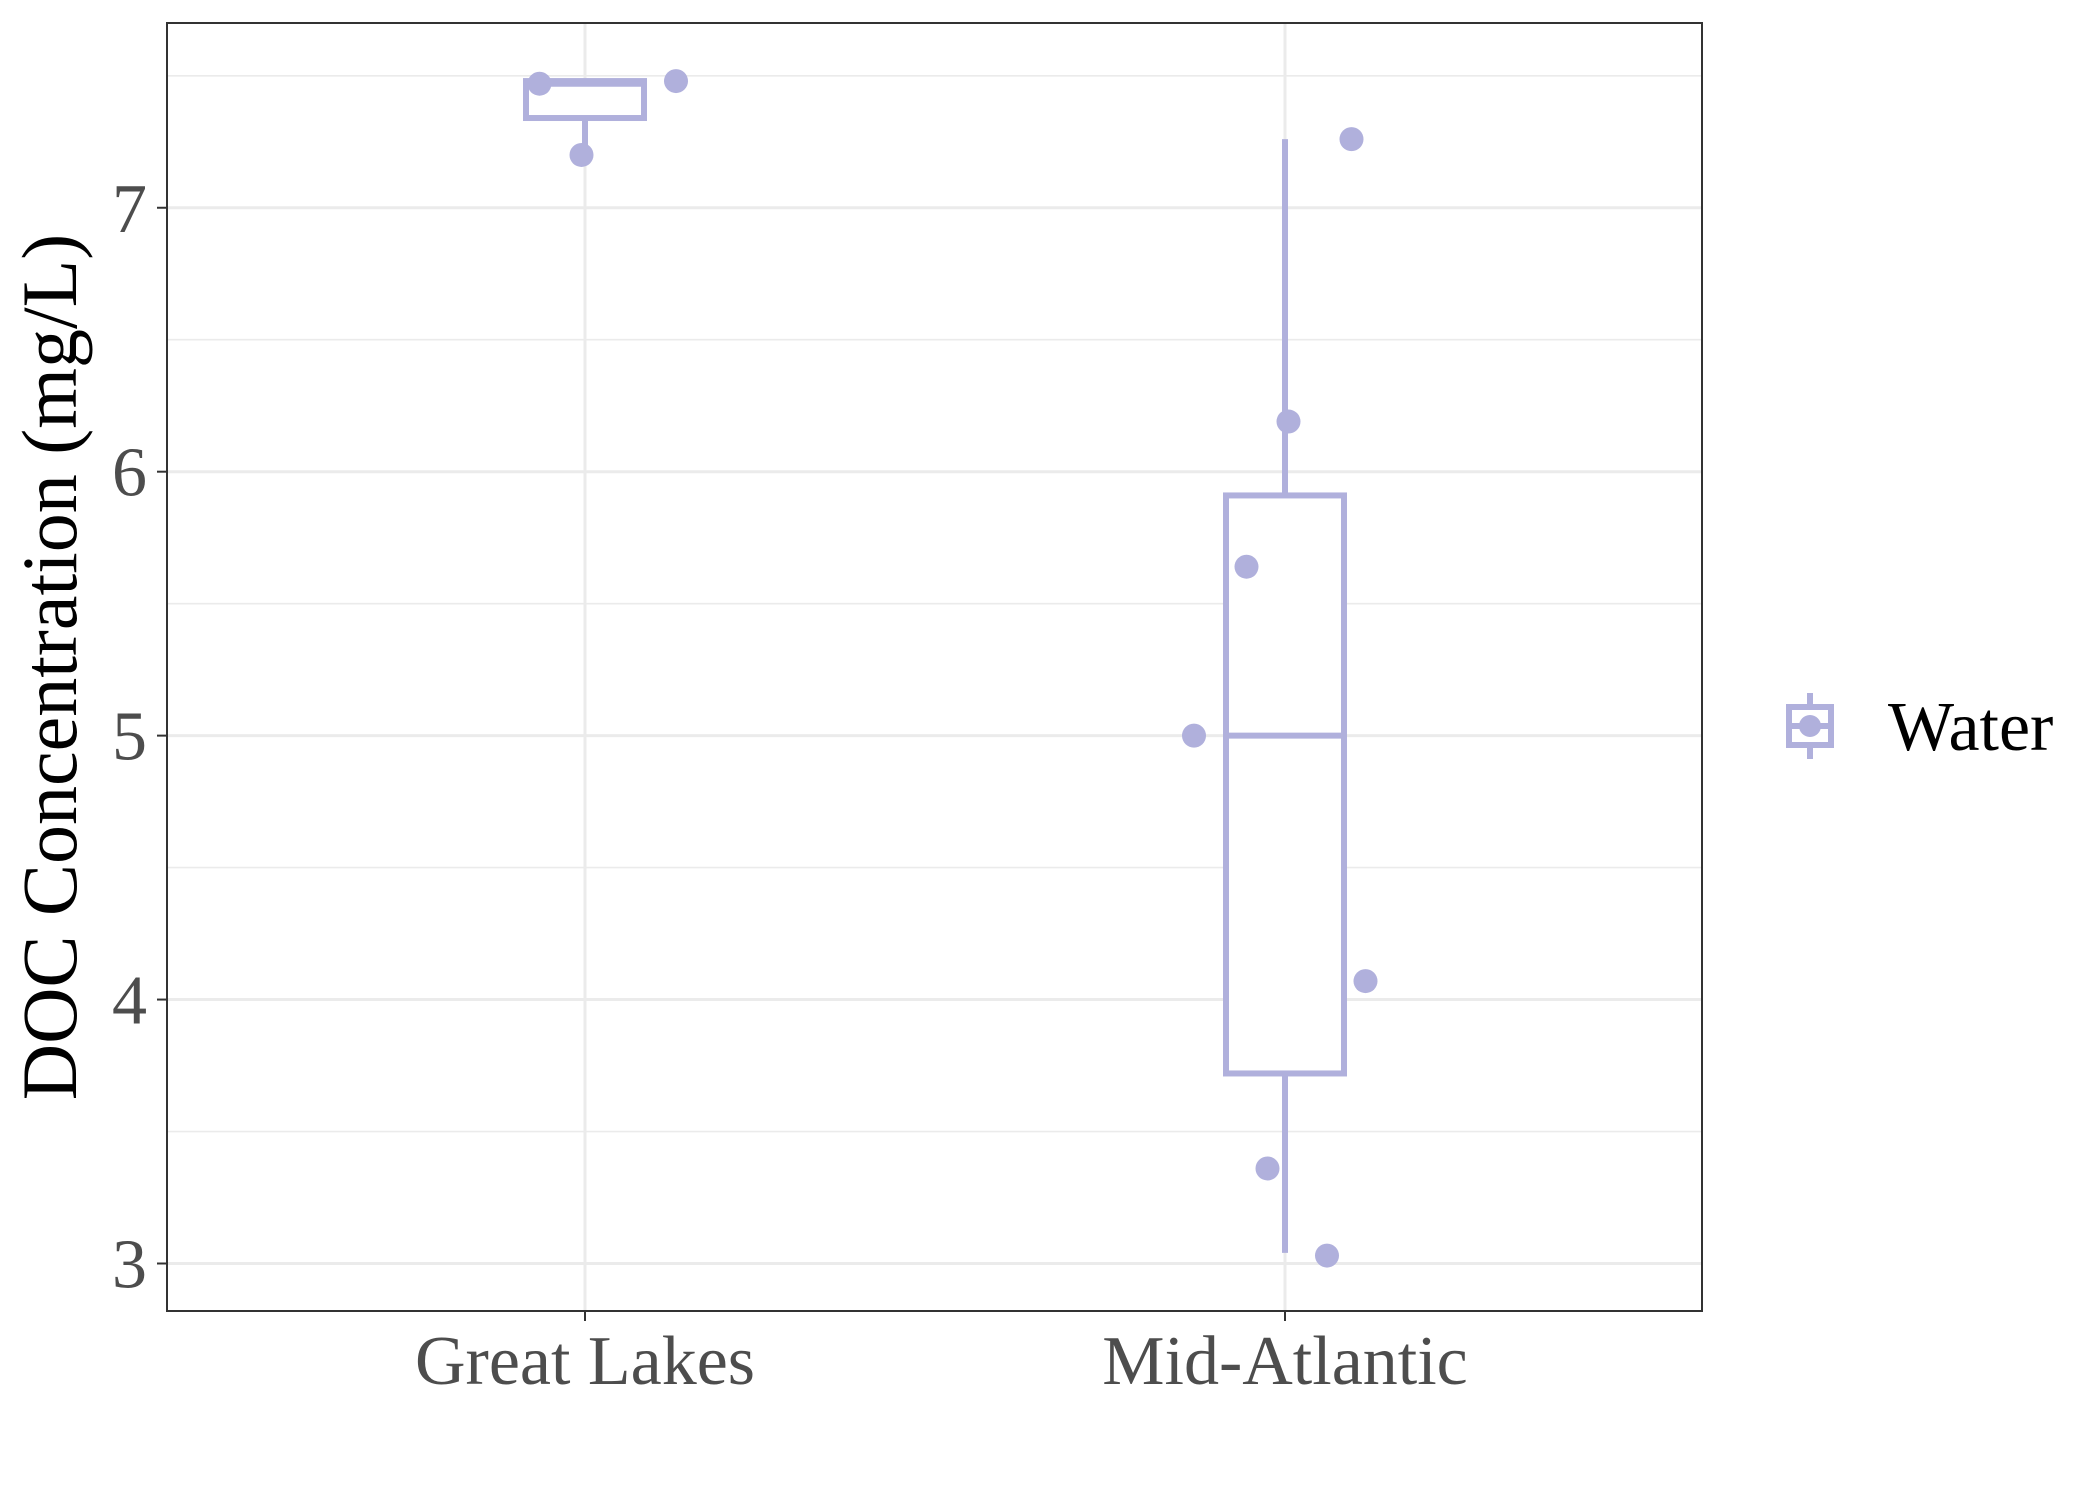 This screenshot has width=2100, height=1500. I want to click on legend: Water, so click(1919, 727).